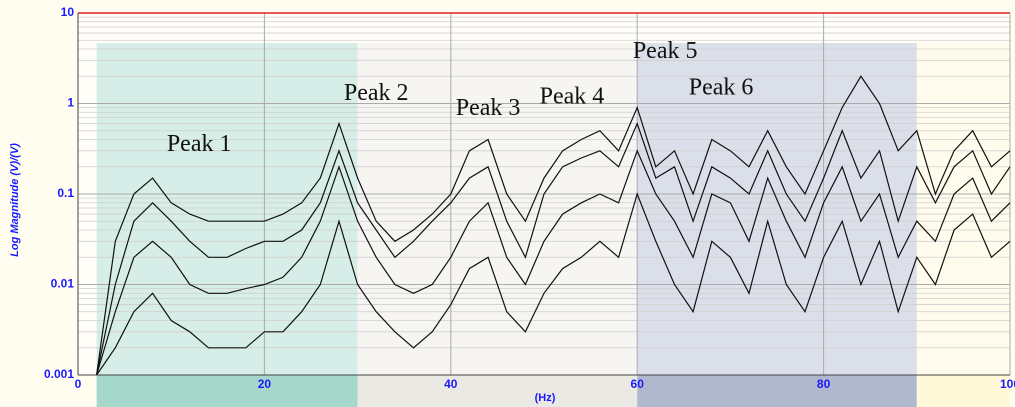  I want to click on annotation: Peak 2, so click(376, 93).